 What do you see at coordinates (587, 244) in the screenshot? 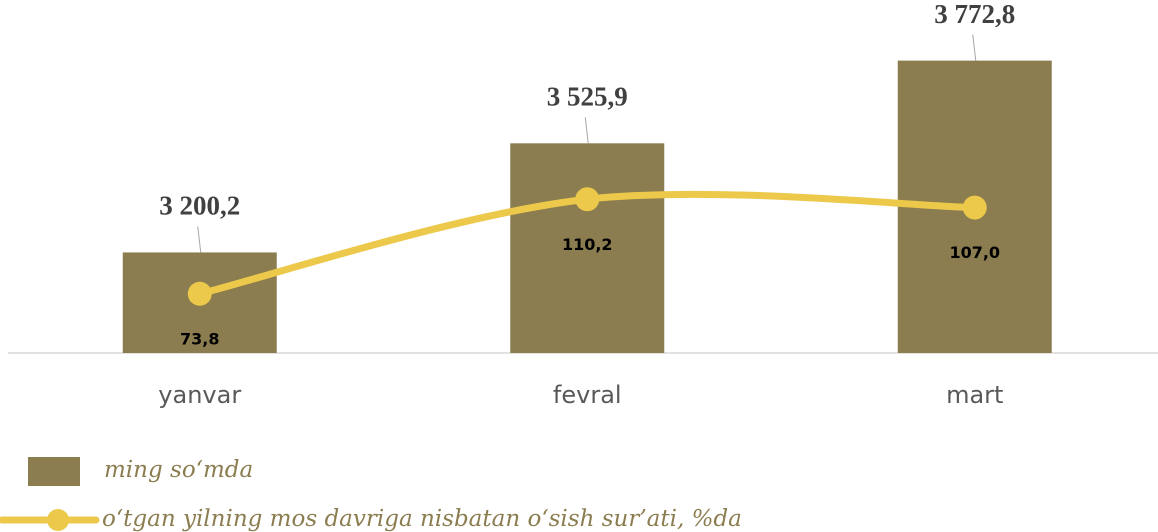
I see `line-value-label: 110,2` at bounding box center [587, 244].